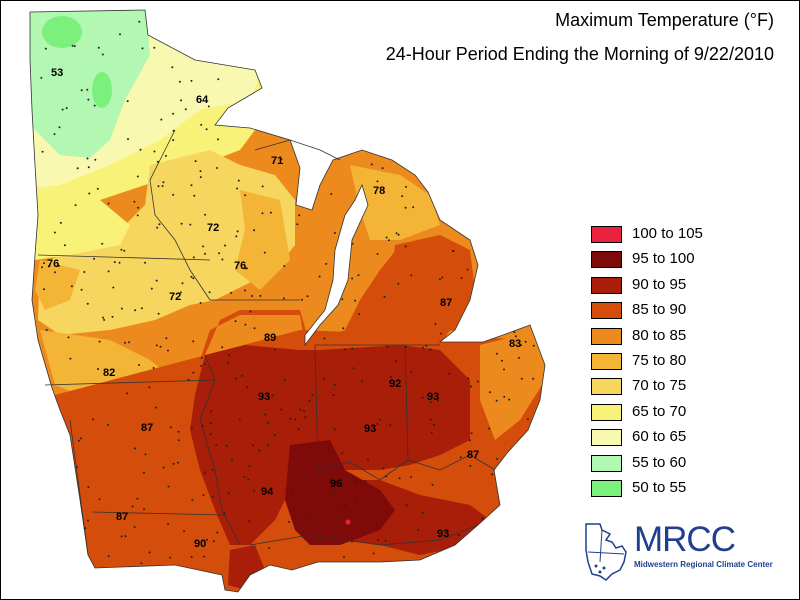 The width and height of the screenshot is (800, 600). Describe the element at coordinates (606, 488) in the screenshot. I see `legend-swatch` at that location.